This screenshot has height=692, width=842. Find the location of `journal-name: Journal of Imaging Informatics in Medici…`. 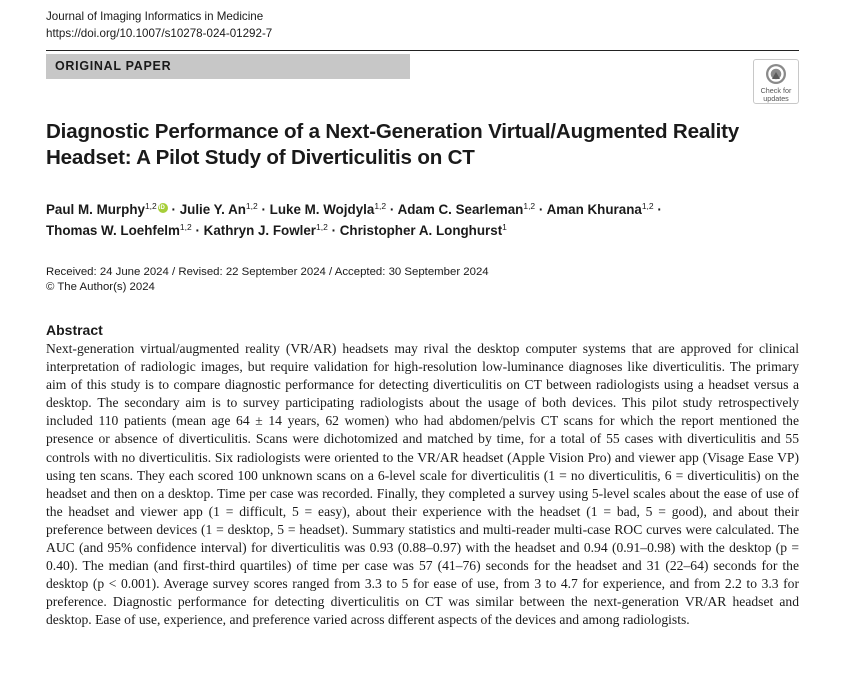

journal-name: Journal of Imaging Informatics in Medici… is located at coordinates (155, 16).